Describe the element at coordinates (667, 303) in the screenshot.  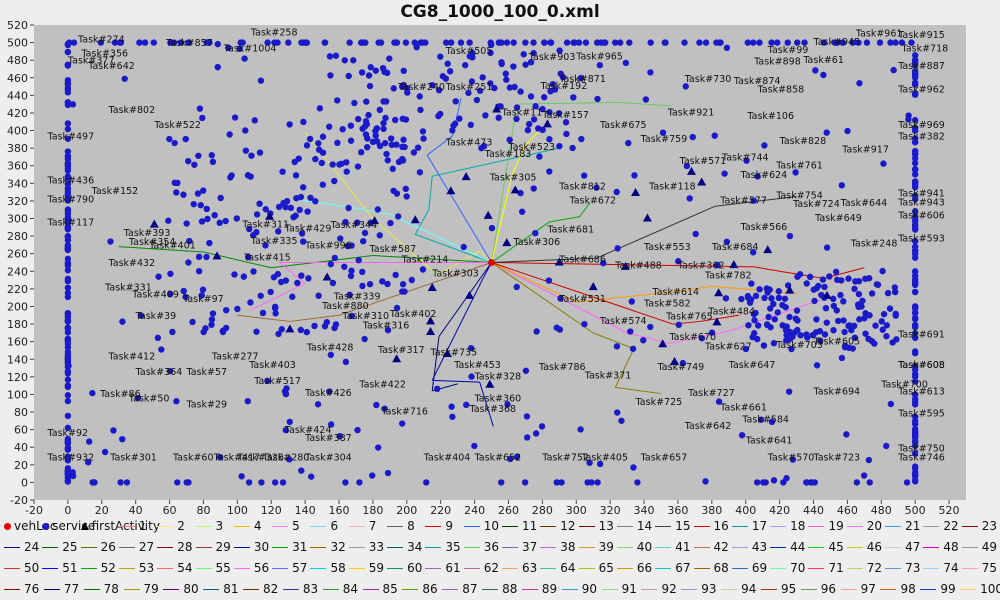
I see `task-label: Task#582` at that location.